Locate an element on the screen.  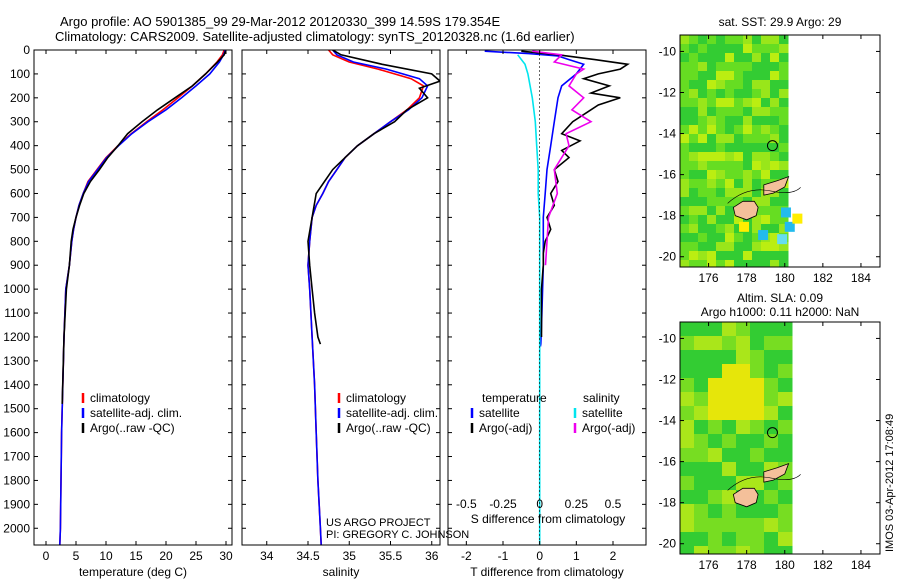
legend-label: satellite-adj. clim. is located at coordinates (136, 413).